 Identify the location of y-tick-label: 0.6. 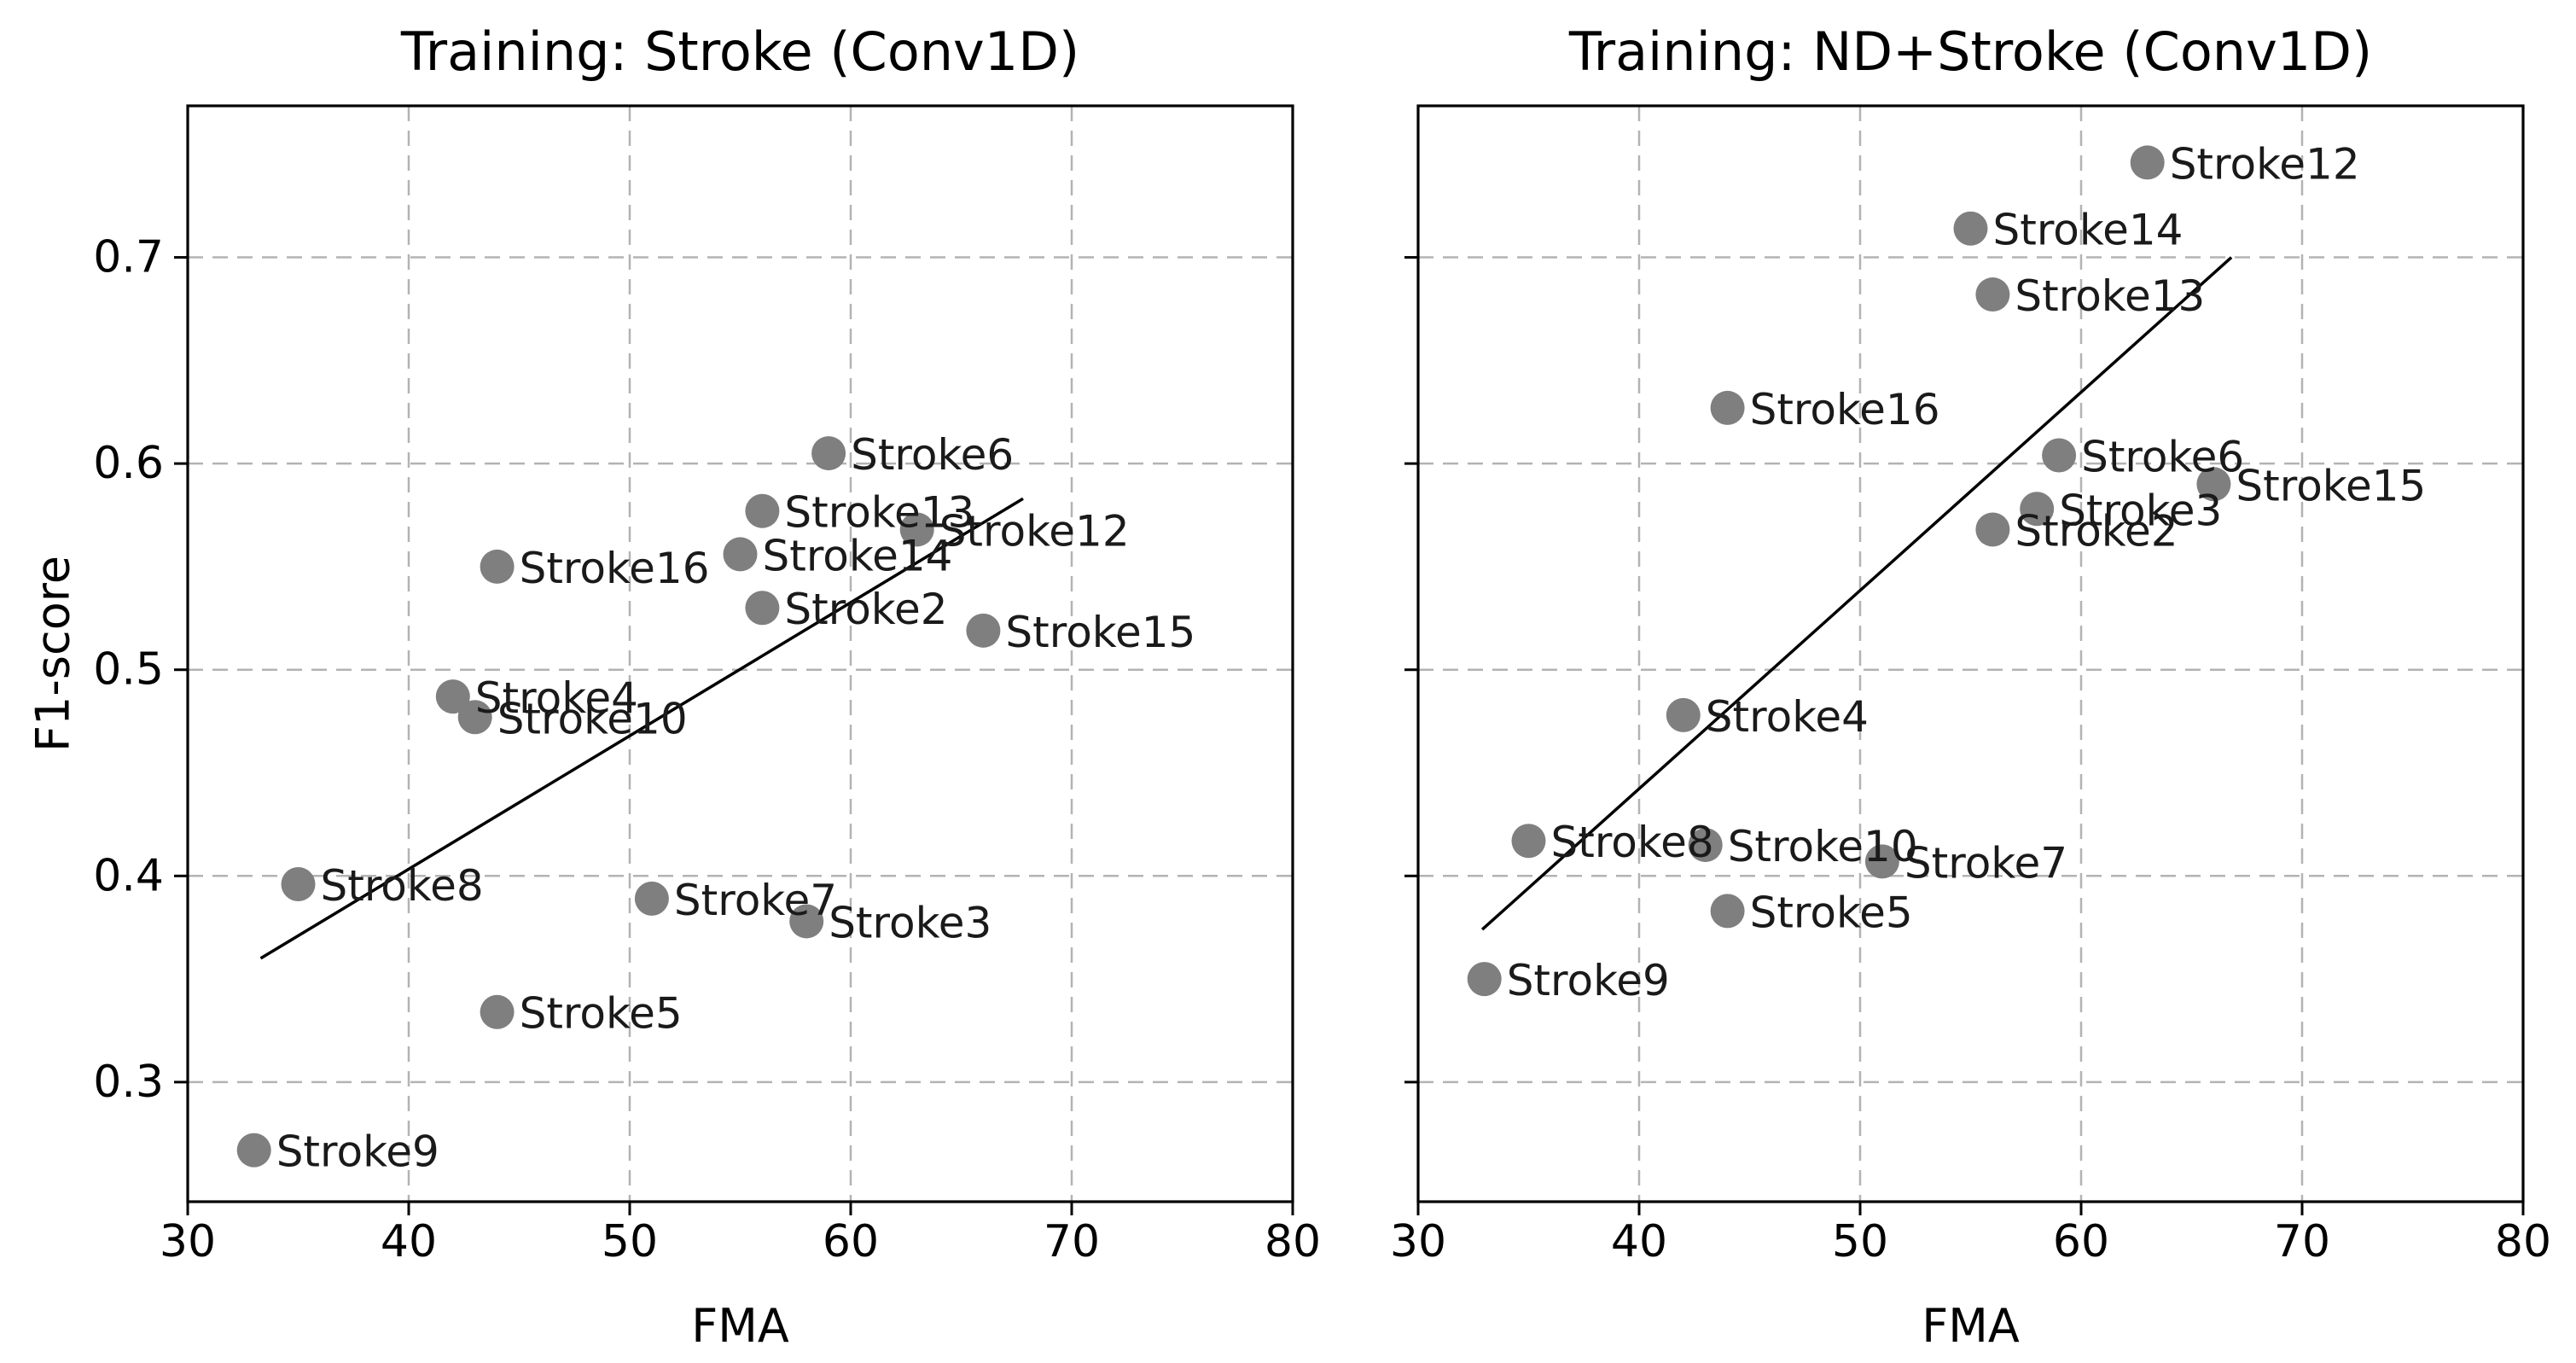
(128, 463).